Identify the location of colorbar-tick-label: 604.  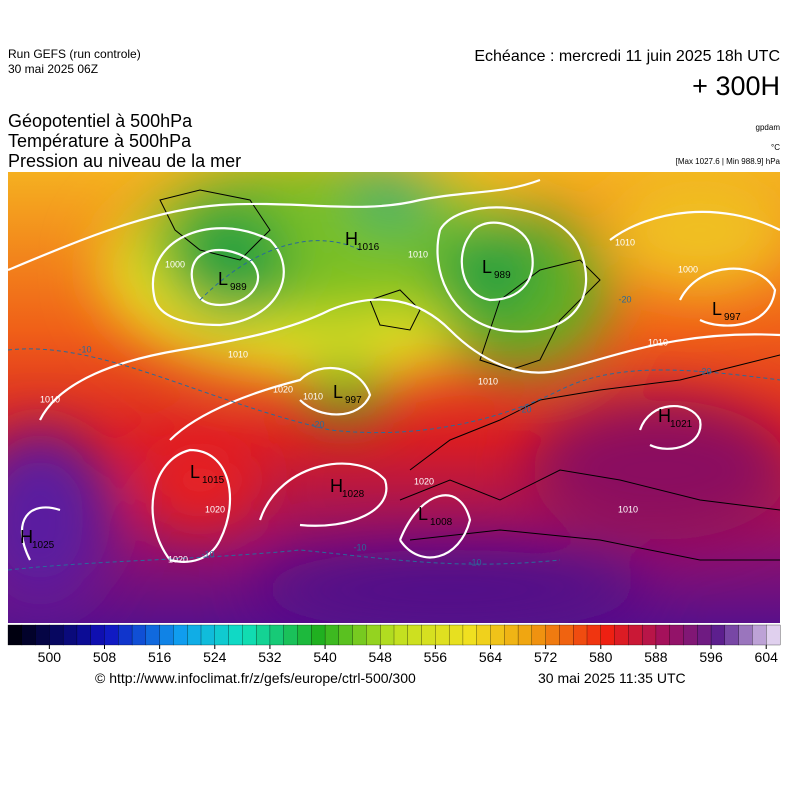
(767, 657).